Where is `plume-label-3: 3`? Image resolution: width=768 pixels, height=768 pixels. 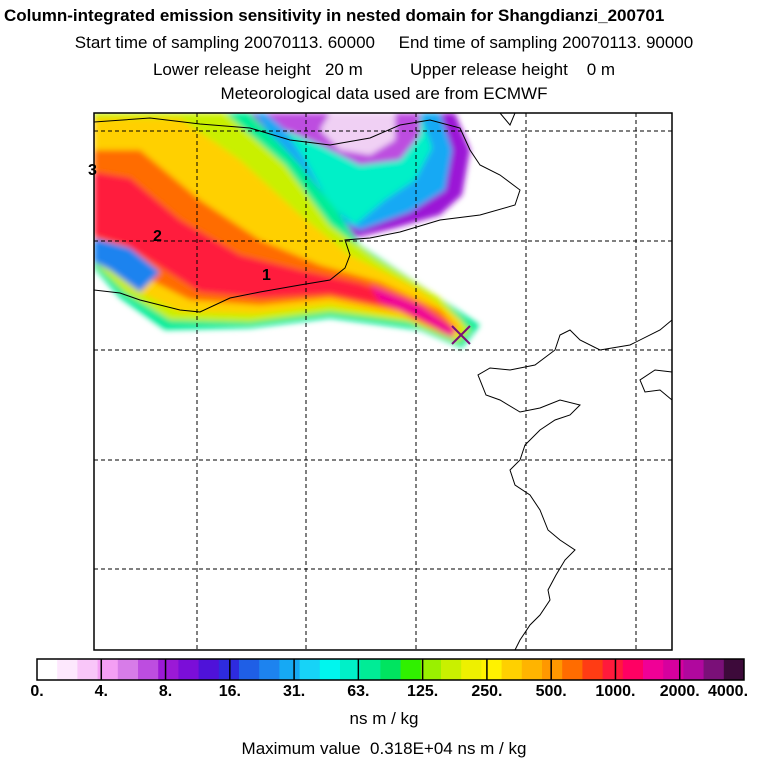 plume-label-3: 3 is located at coordinates (92, 170).